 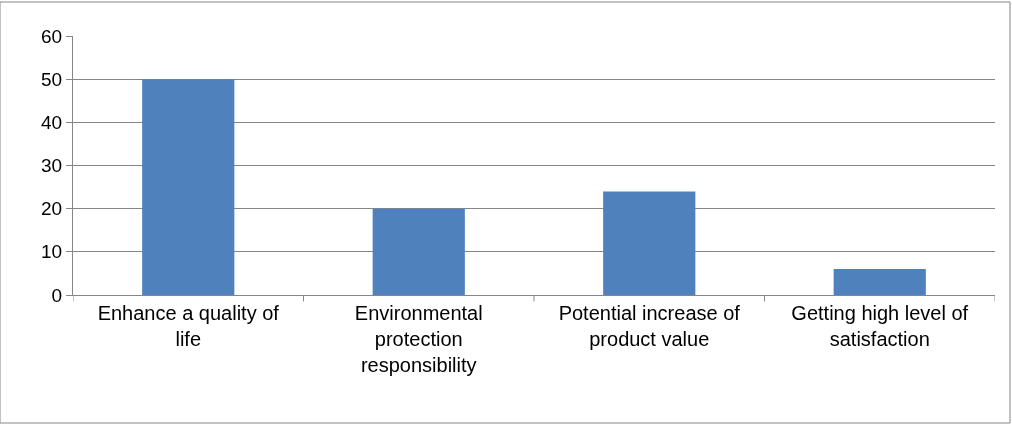 What do you see at coordinates (52, 36) in the screenshot?
I see `y-tick-label: 60` at bounding box center [52, 36].